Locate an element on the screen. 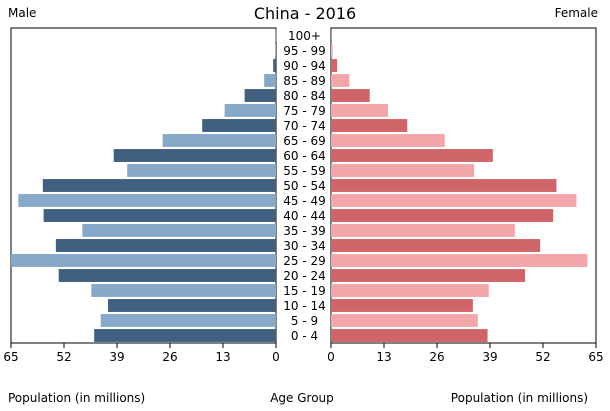  male-bar-100plus is located at coordinates (276, 35).